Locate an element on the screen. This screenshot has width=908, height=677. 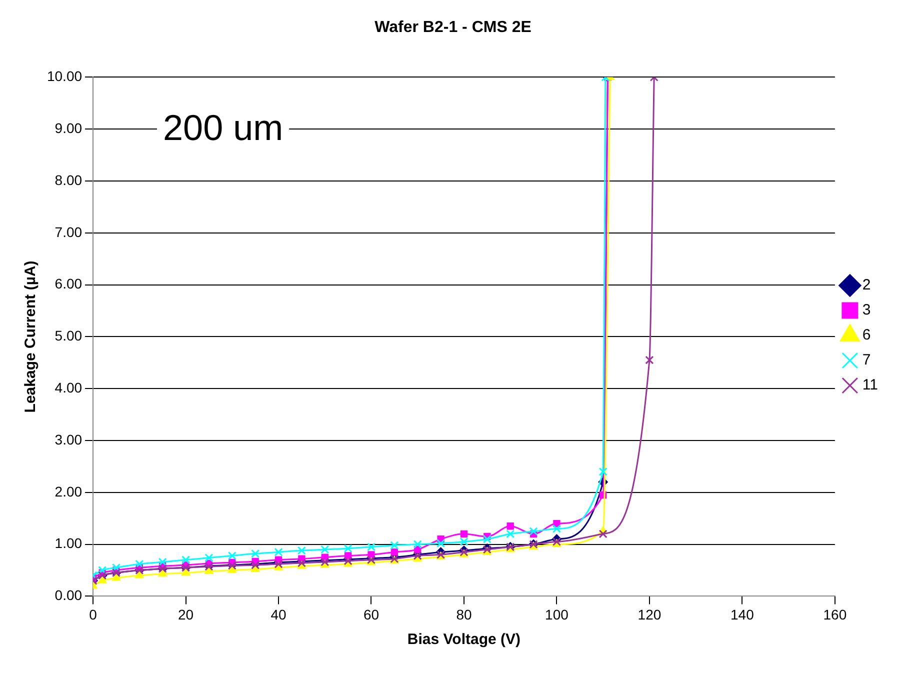
x-tick-label: 0 is located at coordinates (93, 614).